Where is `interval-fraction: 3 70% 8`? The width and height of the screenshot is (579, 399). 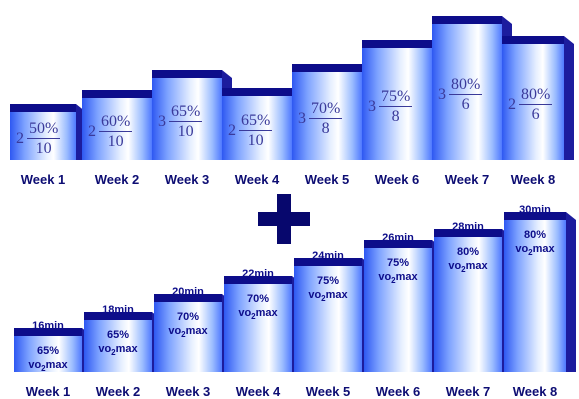 interval-fraction: 3 70% 8 is located at coordinates (320, 119).